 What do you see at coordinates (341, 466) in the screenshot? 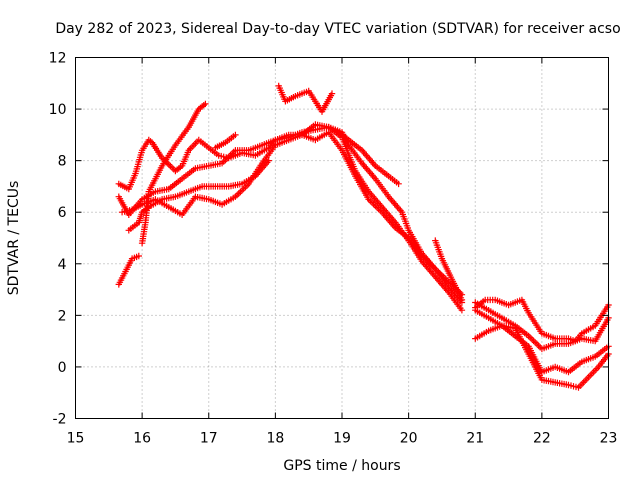
I see `x-axis-label: GPS time / hours` at bounding box center [341, 466].